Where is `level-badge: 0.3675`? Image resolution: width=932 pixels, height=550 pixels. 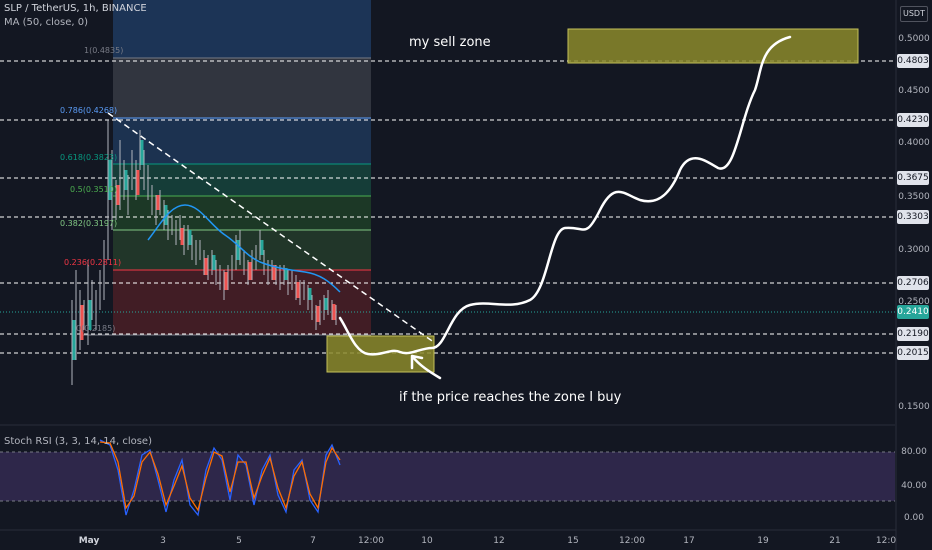
level-badge: 0.3675 is located at coordinates (913, 178).